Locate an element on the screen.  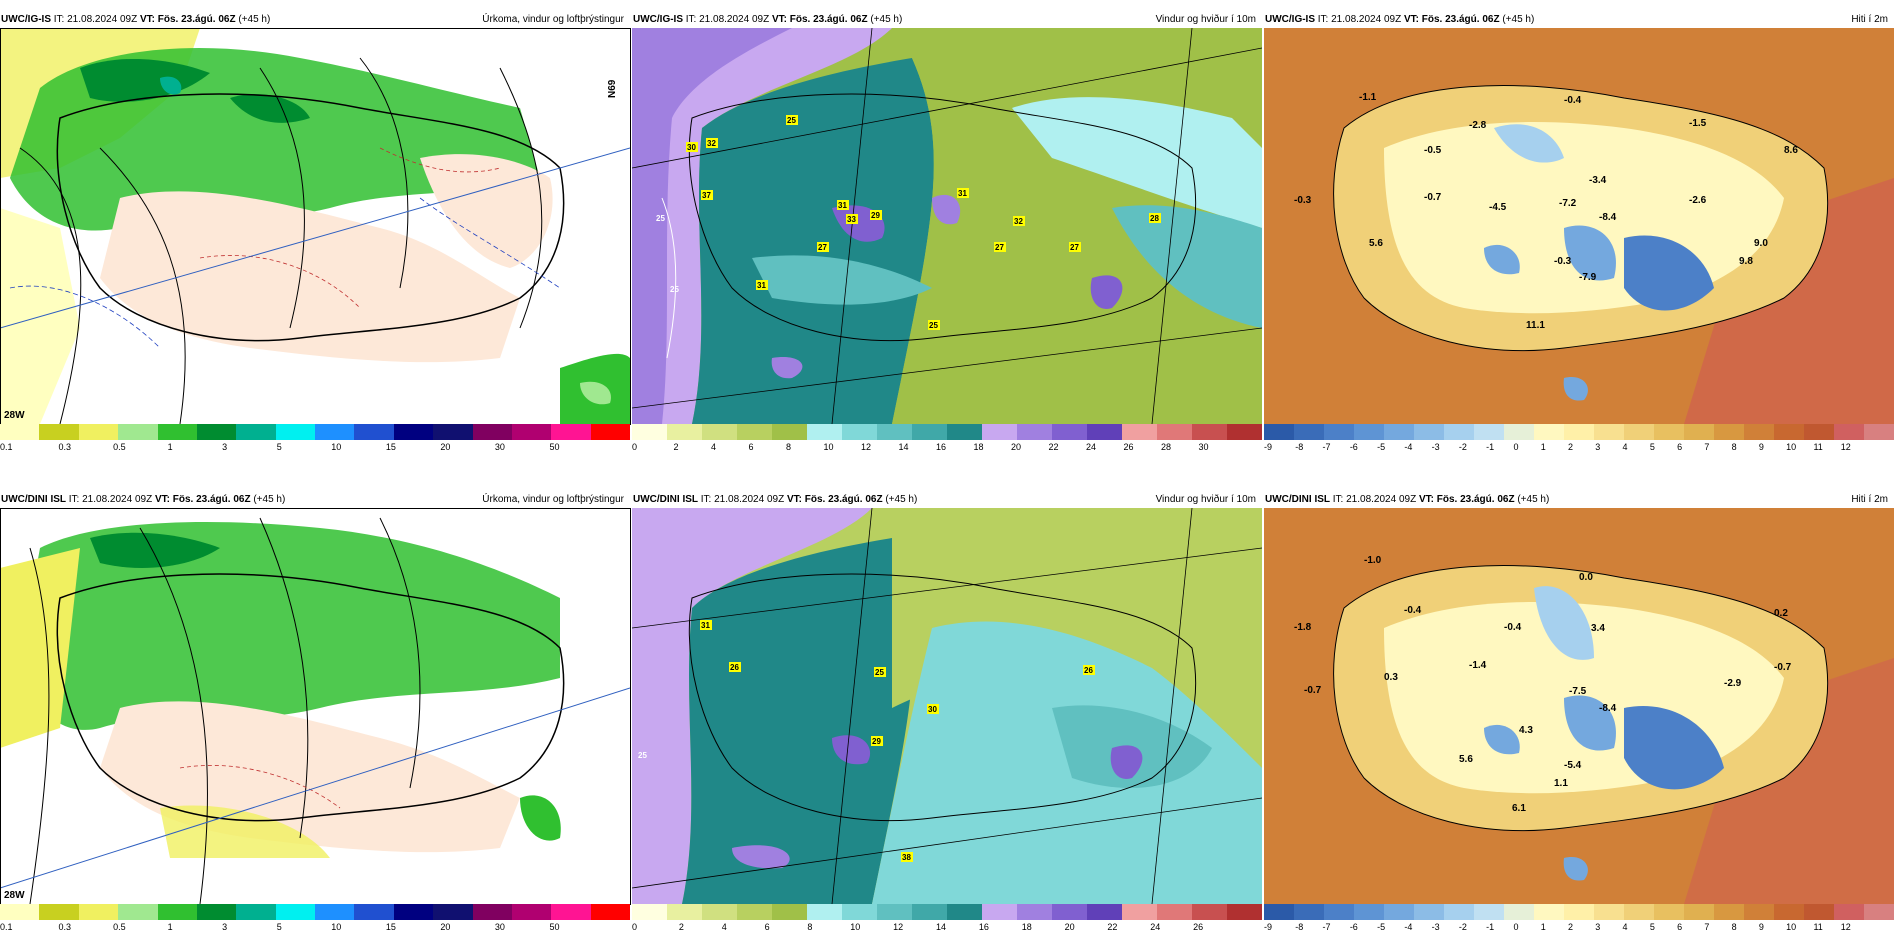
wind-colorbar-labels: 0 2 4 6 8 10 12 14 16 18 20 22 24 26 28 30 is located at coordinates (947, 449).